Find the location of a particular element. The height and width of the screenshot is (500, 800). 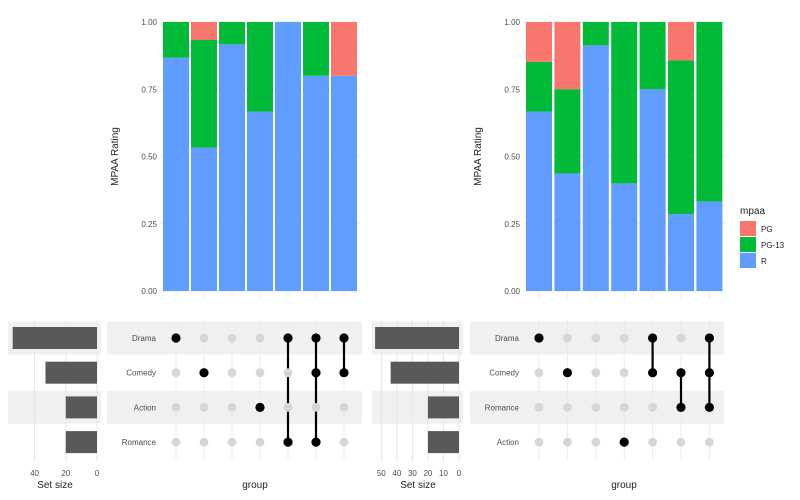

intersection-matrix: Drama Comedy Romance Action is located at coordinates (597, 390).